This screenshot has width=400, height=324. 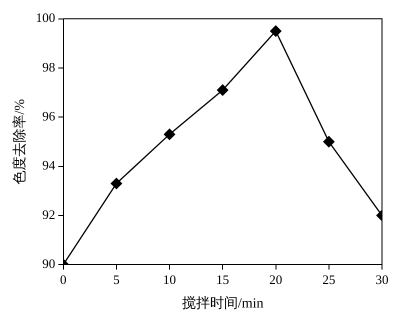 What do you see at coordinates (49, 214) in the screenshot?
I see `y-tick-label: 92` at bounding box center [49, 214].